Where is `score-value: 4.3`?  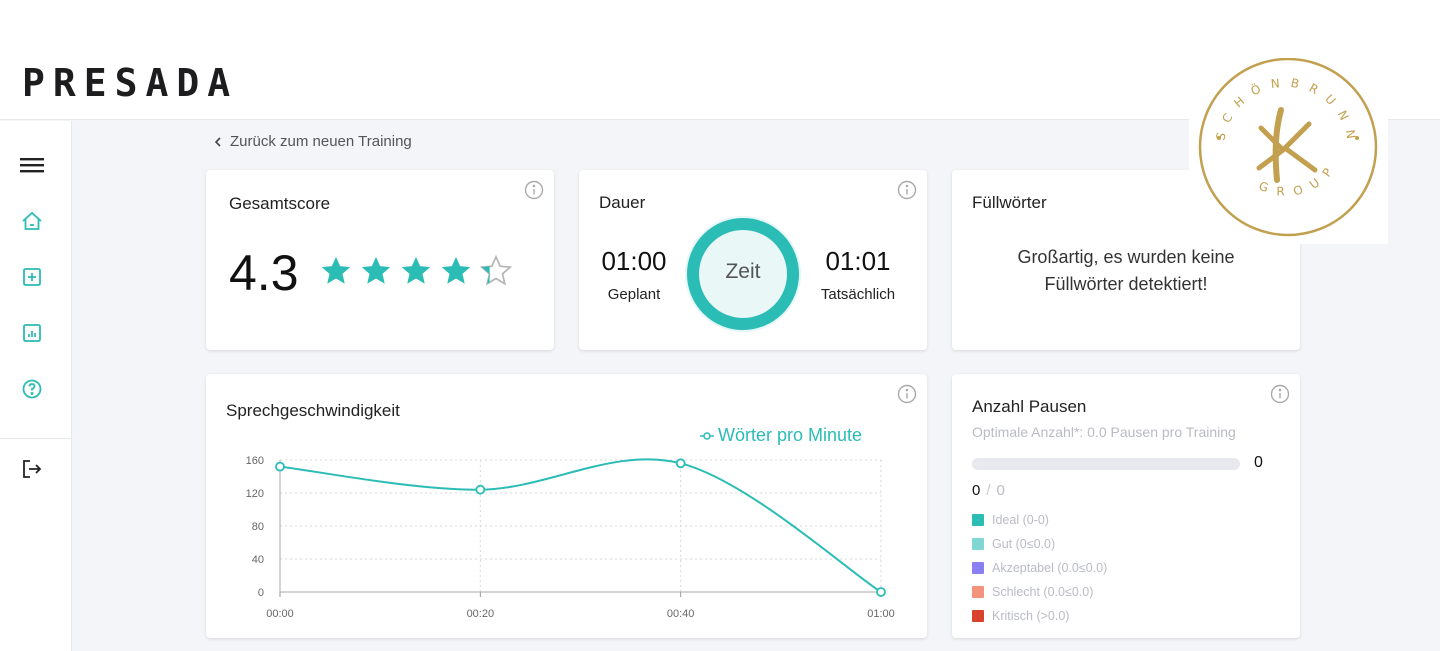 score-value: 4.3 is located at coordinates (264, 273).